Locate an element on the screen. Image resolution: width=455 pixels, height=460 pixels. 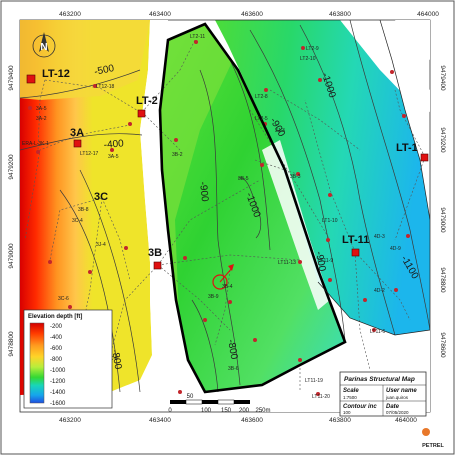
minor-well-label: LT11-13 is located at coordinates (287, 263).